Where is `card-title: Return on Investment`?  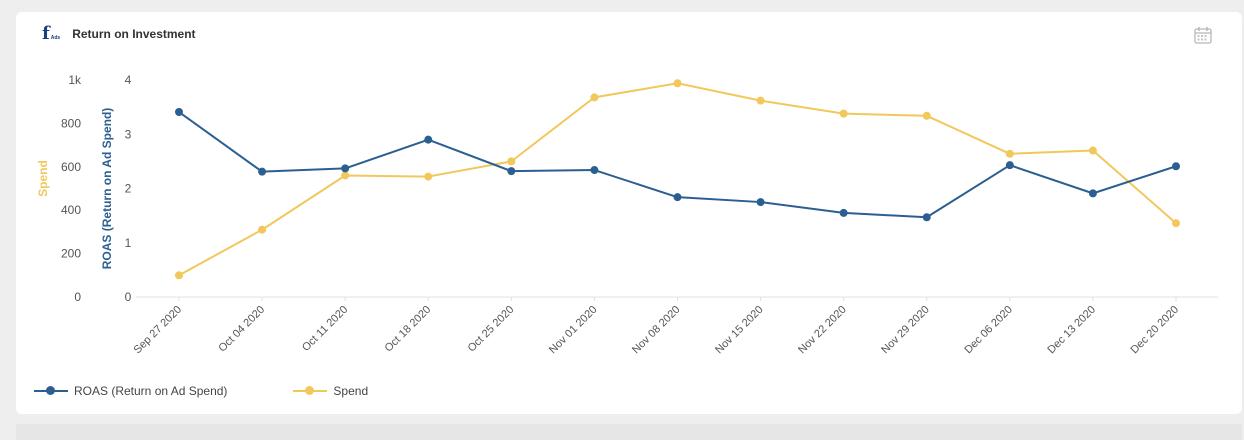
card-title: Return on Investment is located at coordinates (134, 34).